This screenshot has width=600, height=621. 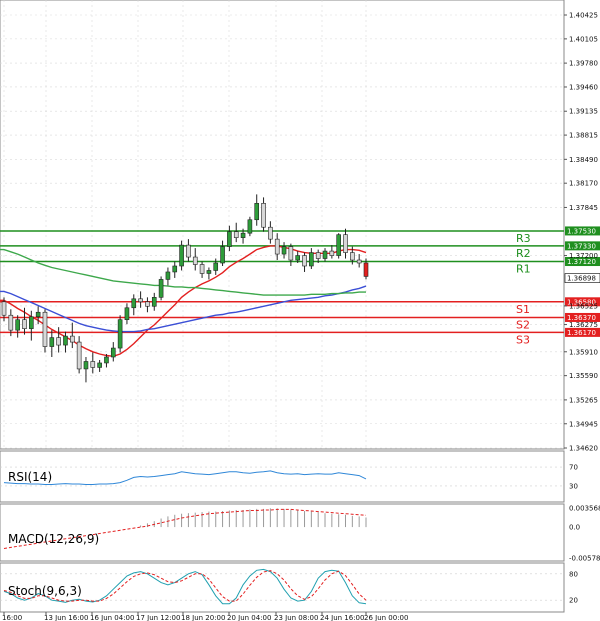 What do you see at coordinates (583, 64) in the screenshot?
I see `price-tick-label: 1.39780` at bounding box center [583, 64].